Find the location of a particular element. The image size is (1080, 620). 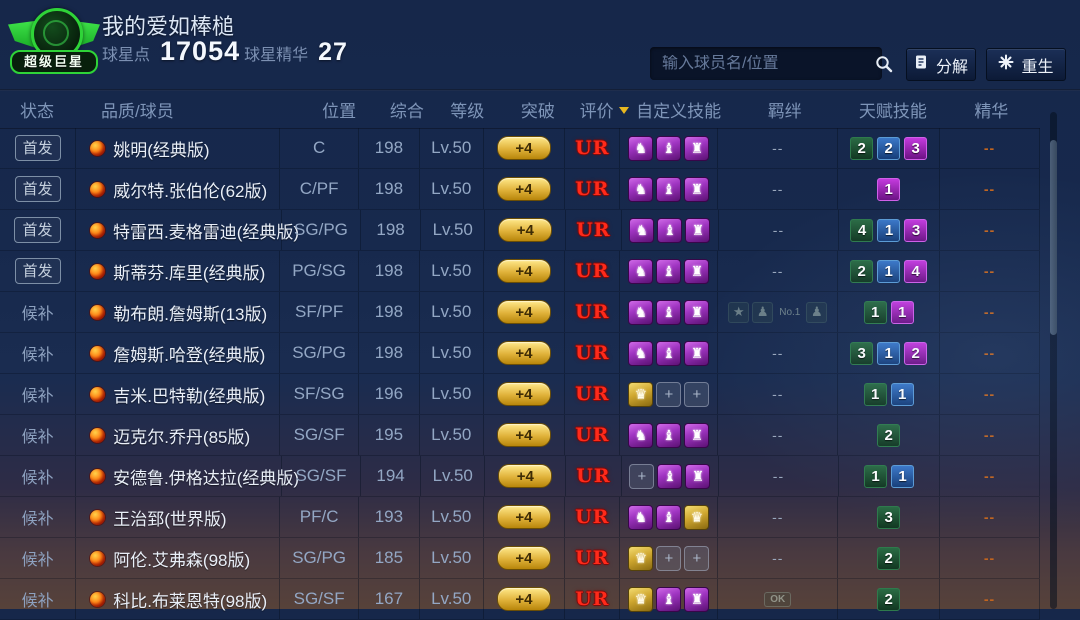

player-cell: 科比.布莱恩特(98版) is located at coordinates (178, 599).